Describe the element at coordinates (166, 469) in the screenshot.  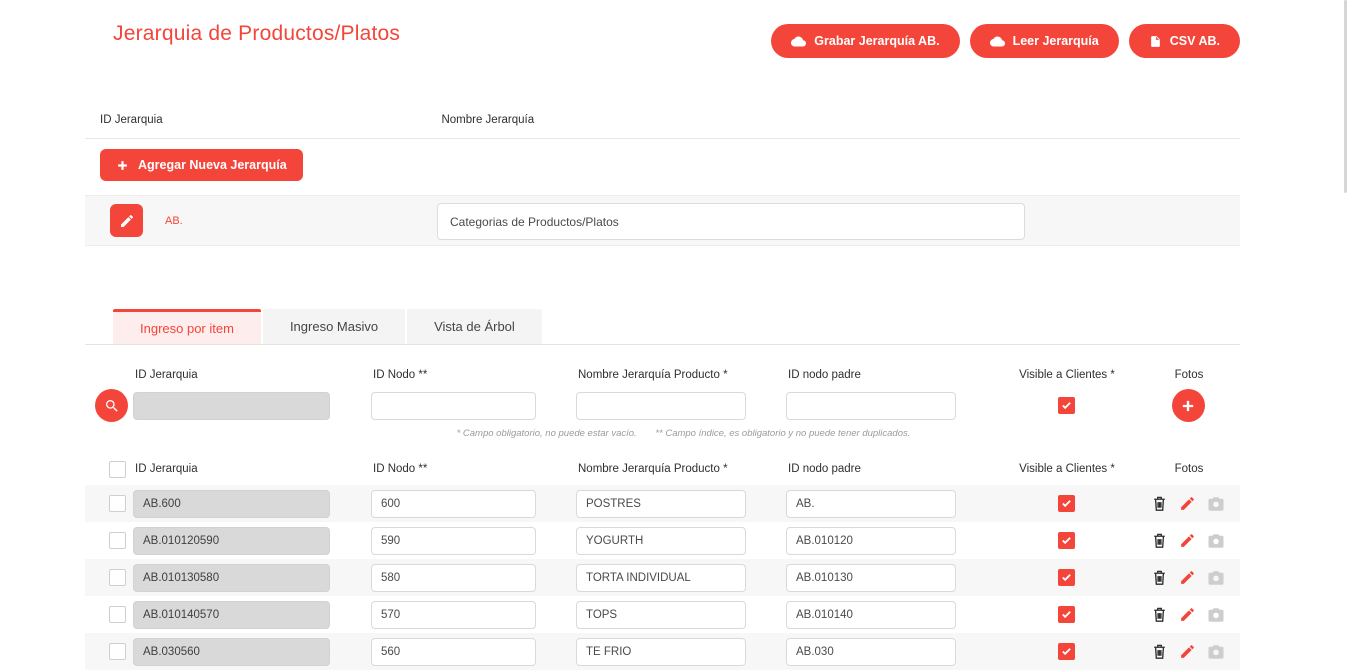
I see `table-header-id: ID Jerarquia` at that location.